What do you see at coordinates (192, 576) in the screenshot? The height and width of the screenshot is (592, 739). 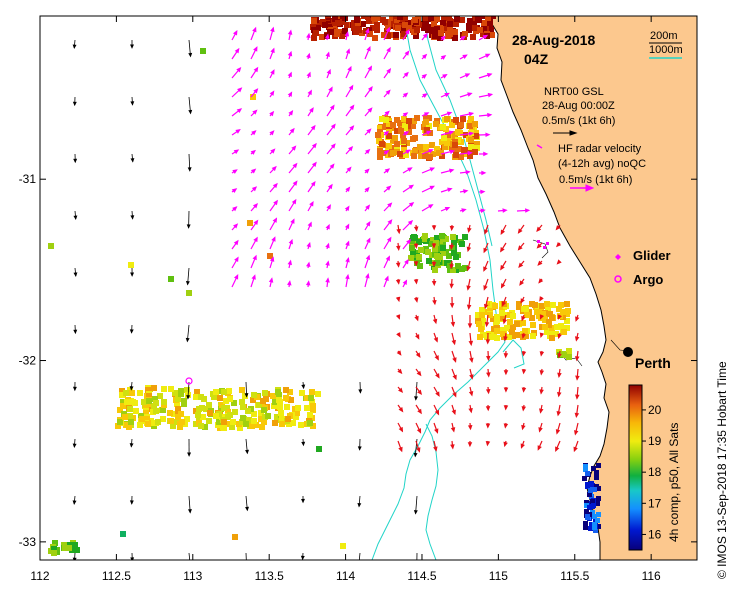 I see `x-tick-label: 113` at bounding box center [192, 576].